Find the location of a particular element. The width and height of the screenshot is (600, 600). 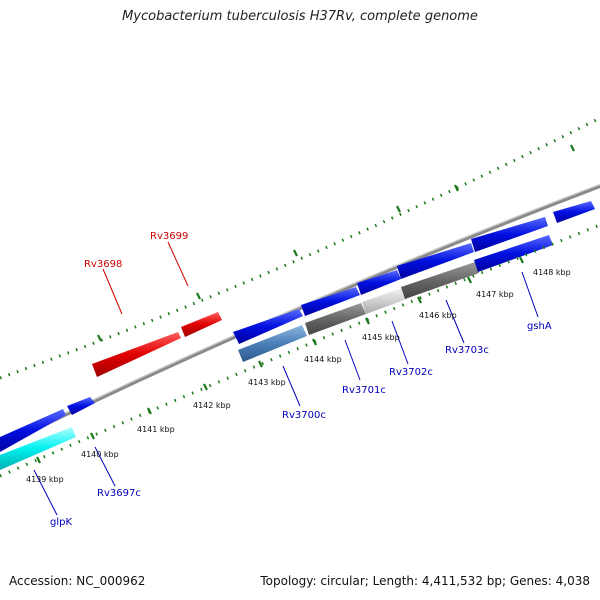

reverse-strand-genes is located at coordinates (157, 344).